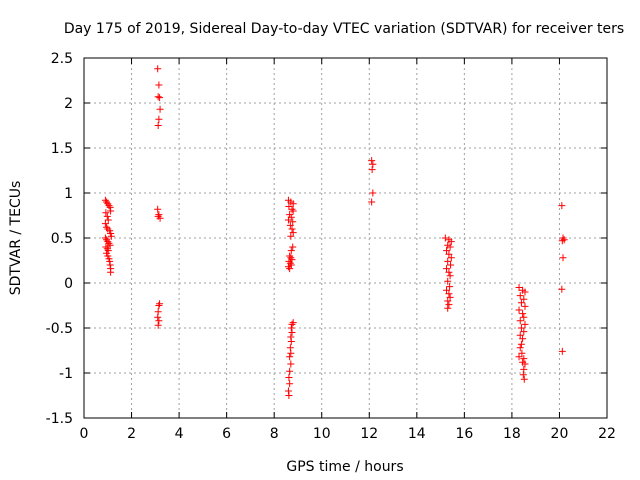  Describe the element at coordinates (62, 239) in the screenshot. I see `y-tick-label: 0.5` at that location.